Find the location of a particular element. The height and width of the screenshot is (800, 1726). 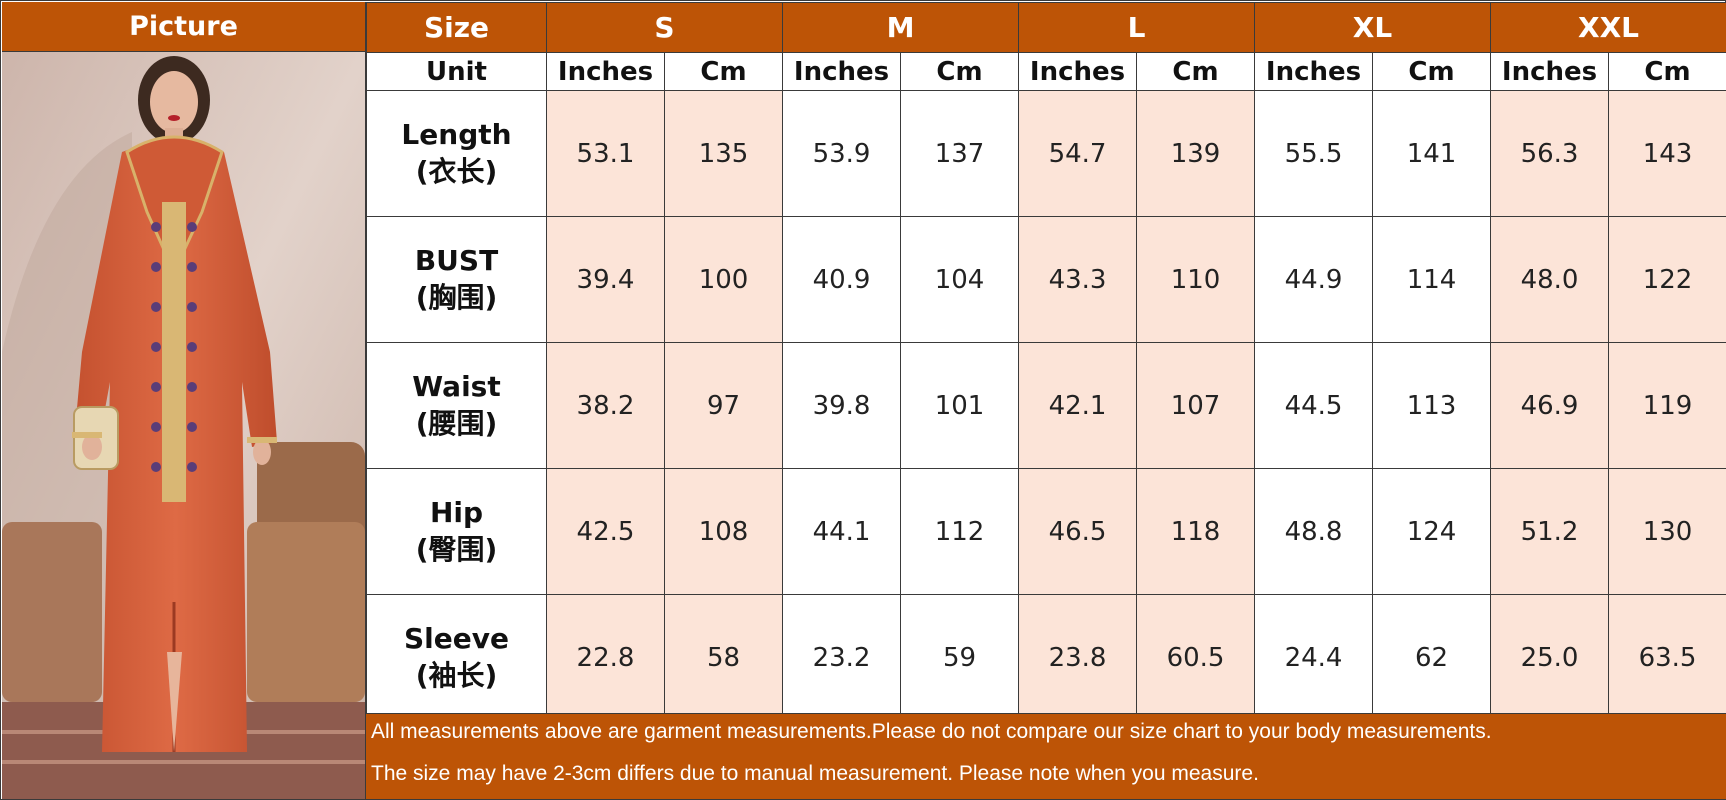

value-cell: 130 is located at coordinates (1667, 531).